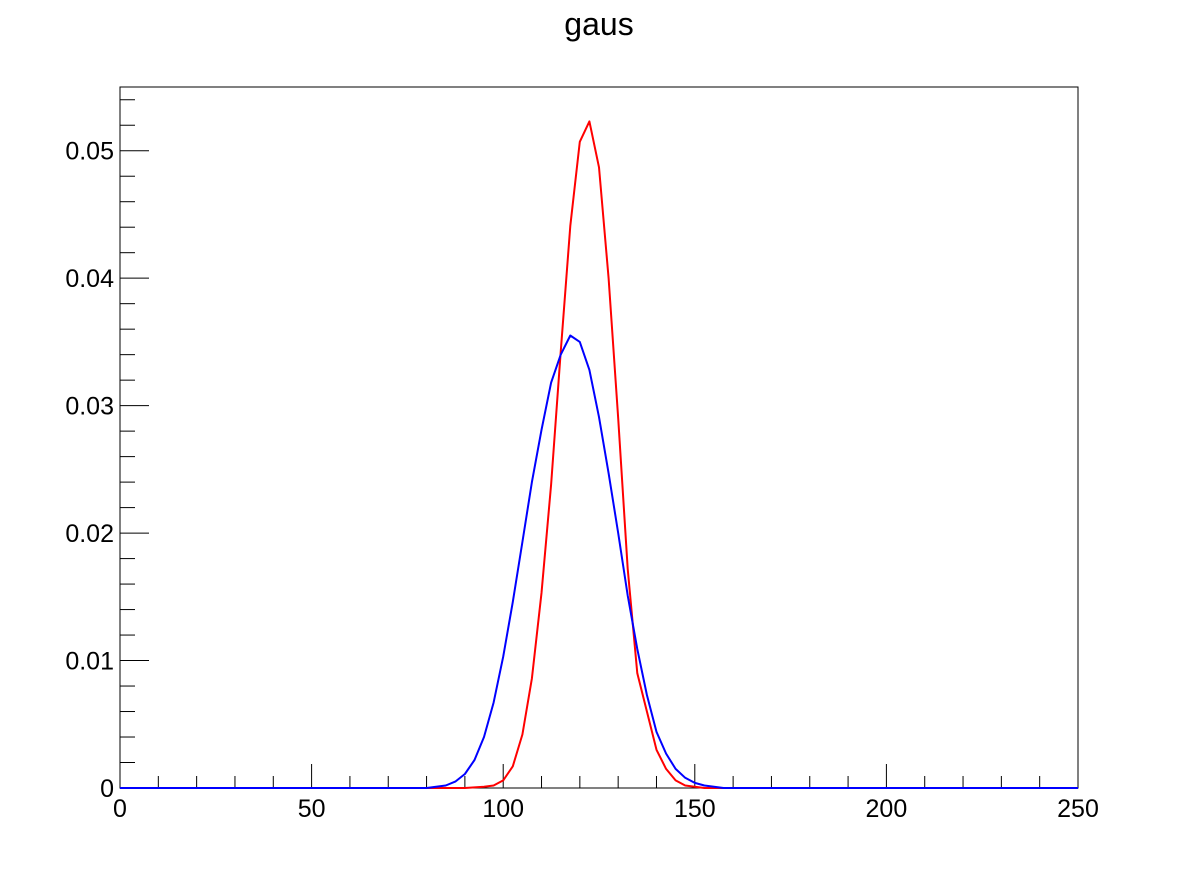 The image size is (1198, 875). I want to click on y-tick-label: 0.04, so click(89, 279).